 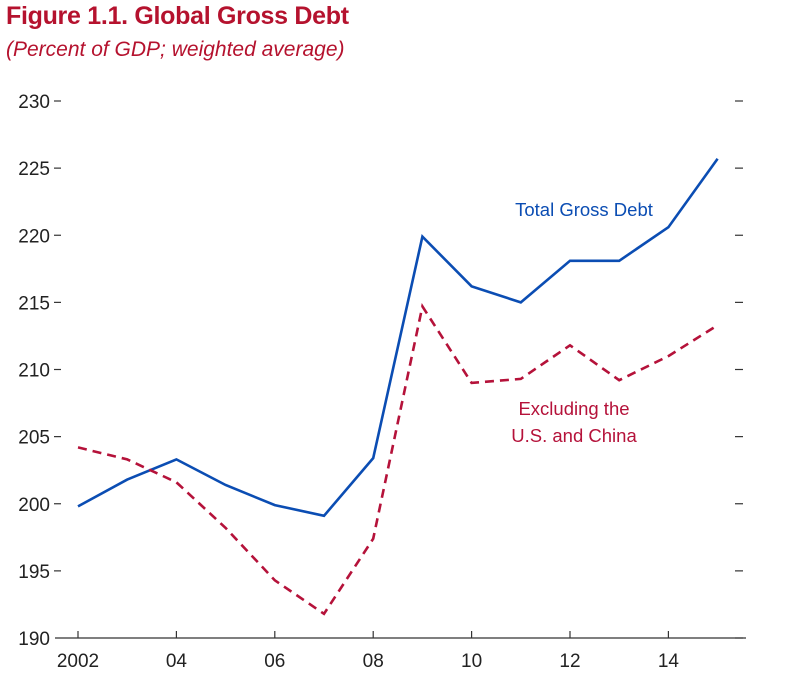 I want to click on y-tick-label: 210, so click(x=34, y=371).